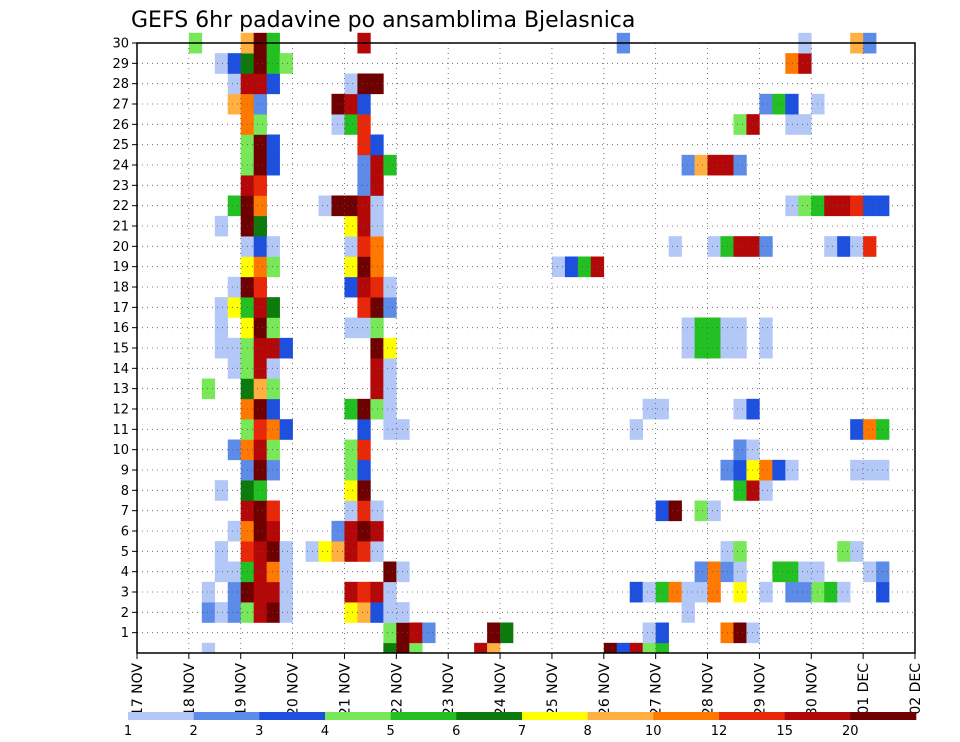 This screenshot has height=742, width=960. What do you see at coordinates (784, 731) in the screenshot?
I see `colorbar-label: 15` at bounding box center [784, 731].